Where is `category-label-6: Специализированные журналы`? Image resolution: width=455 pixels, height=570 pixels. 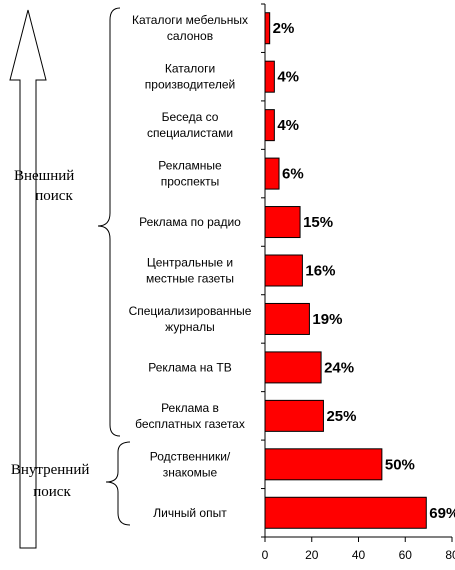 category-label-6: Специализированные журналы is located at coordinates (190, 319).